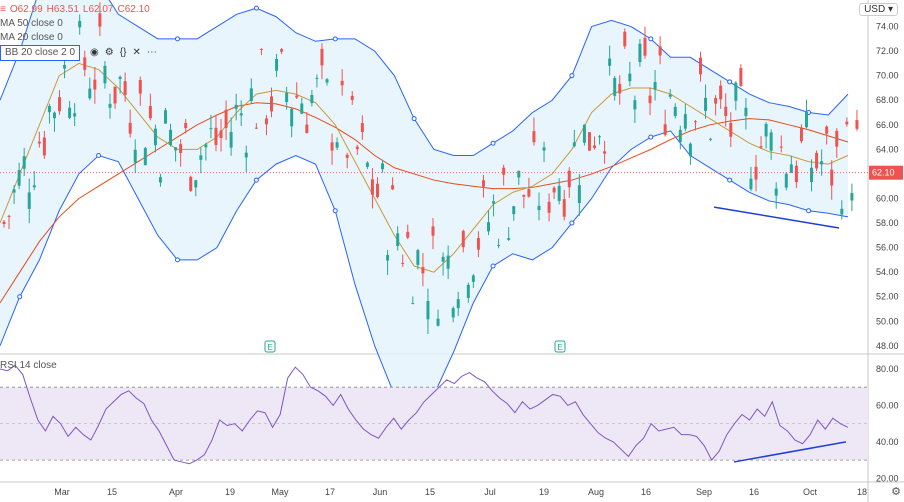 Image resolution: width=904 pixels, height=502 pixels. I want to click on time-tick-label: Oct, so click(810, 492).